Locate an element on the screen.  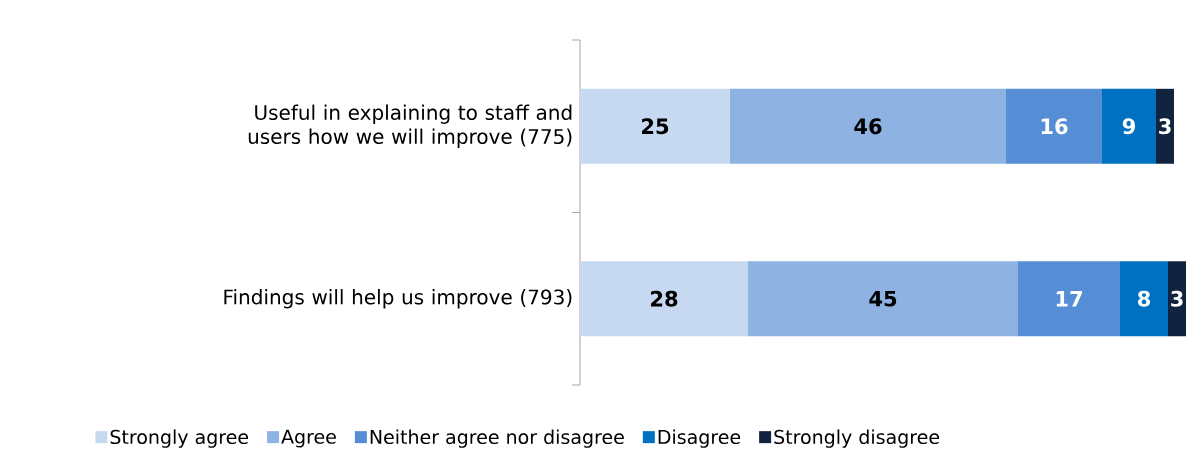
legend-label: Neither agree nor disagree is located at coordinates (497, 438).